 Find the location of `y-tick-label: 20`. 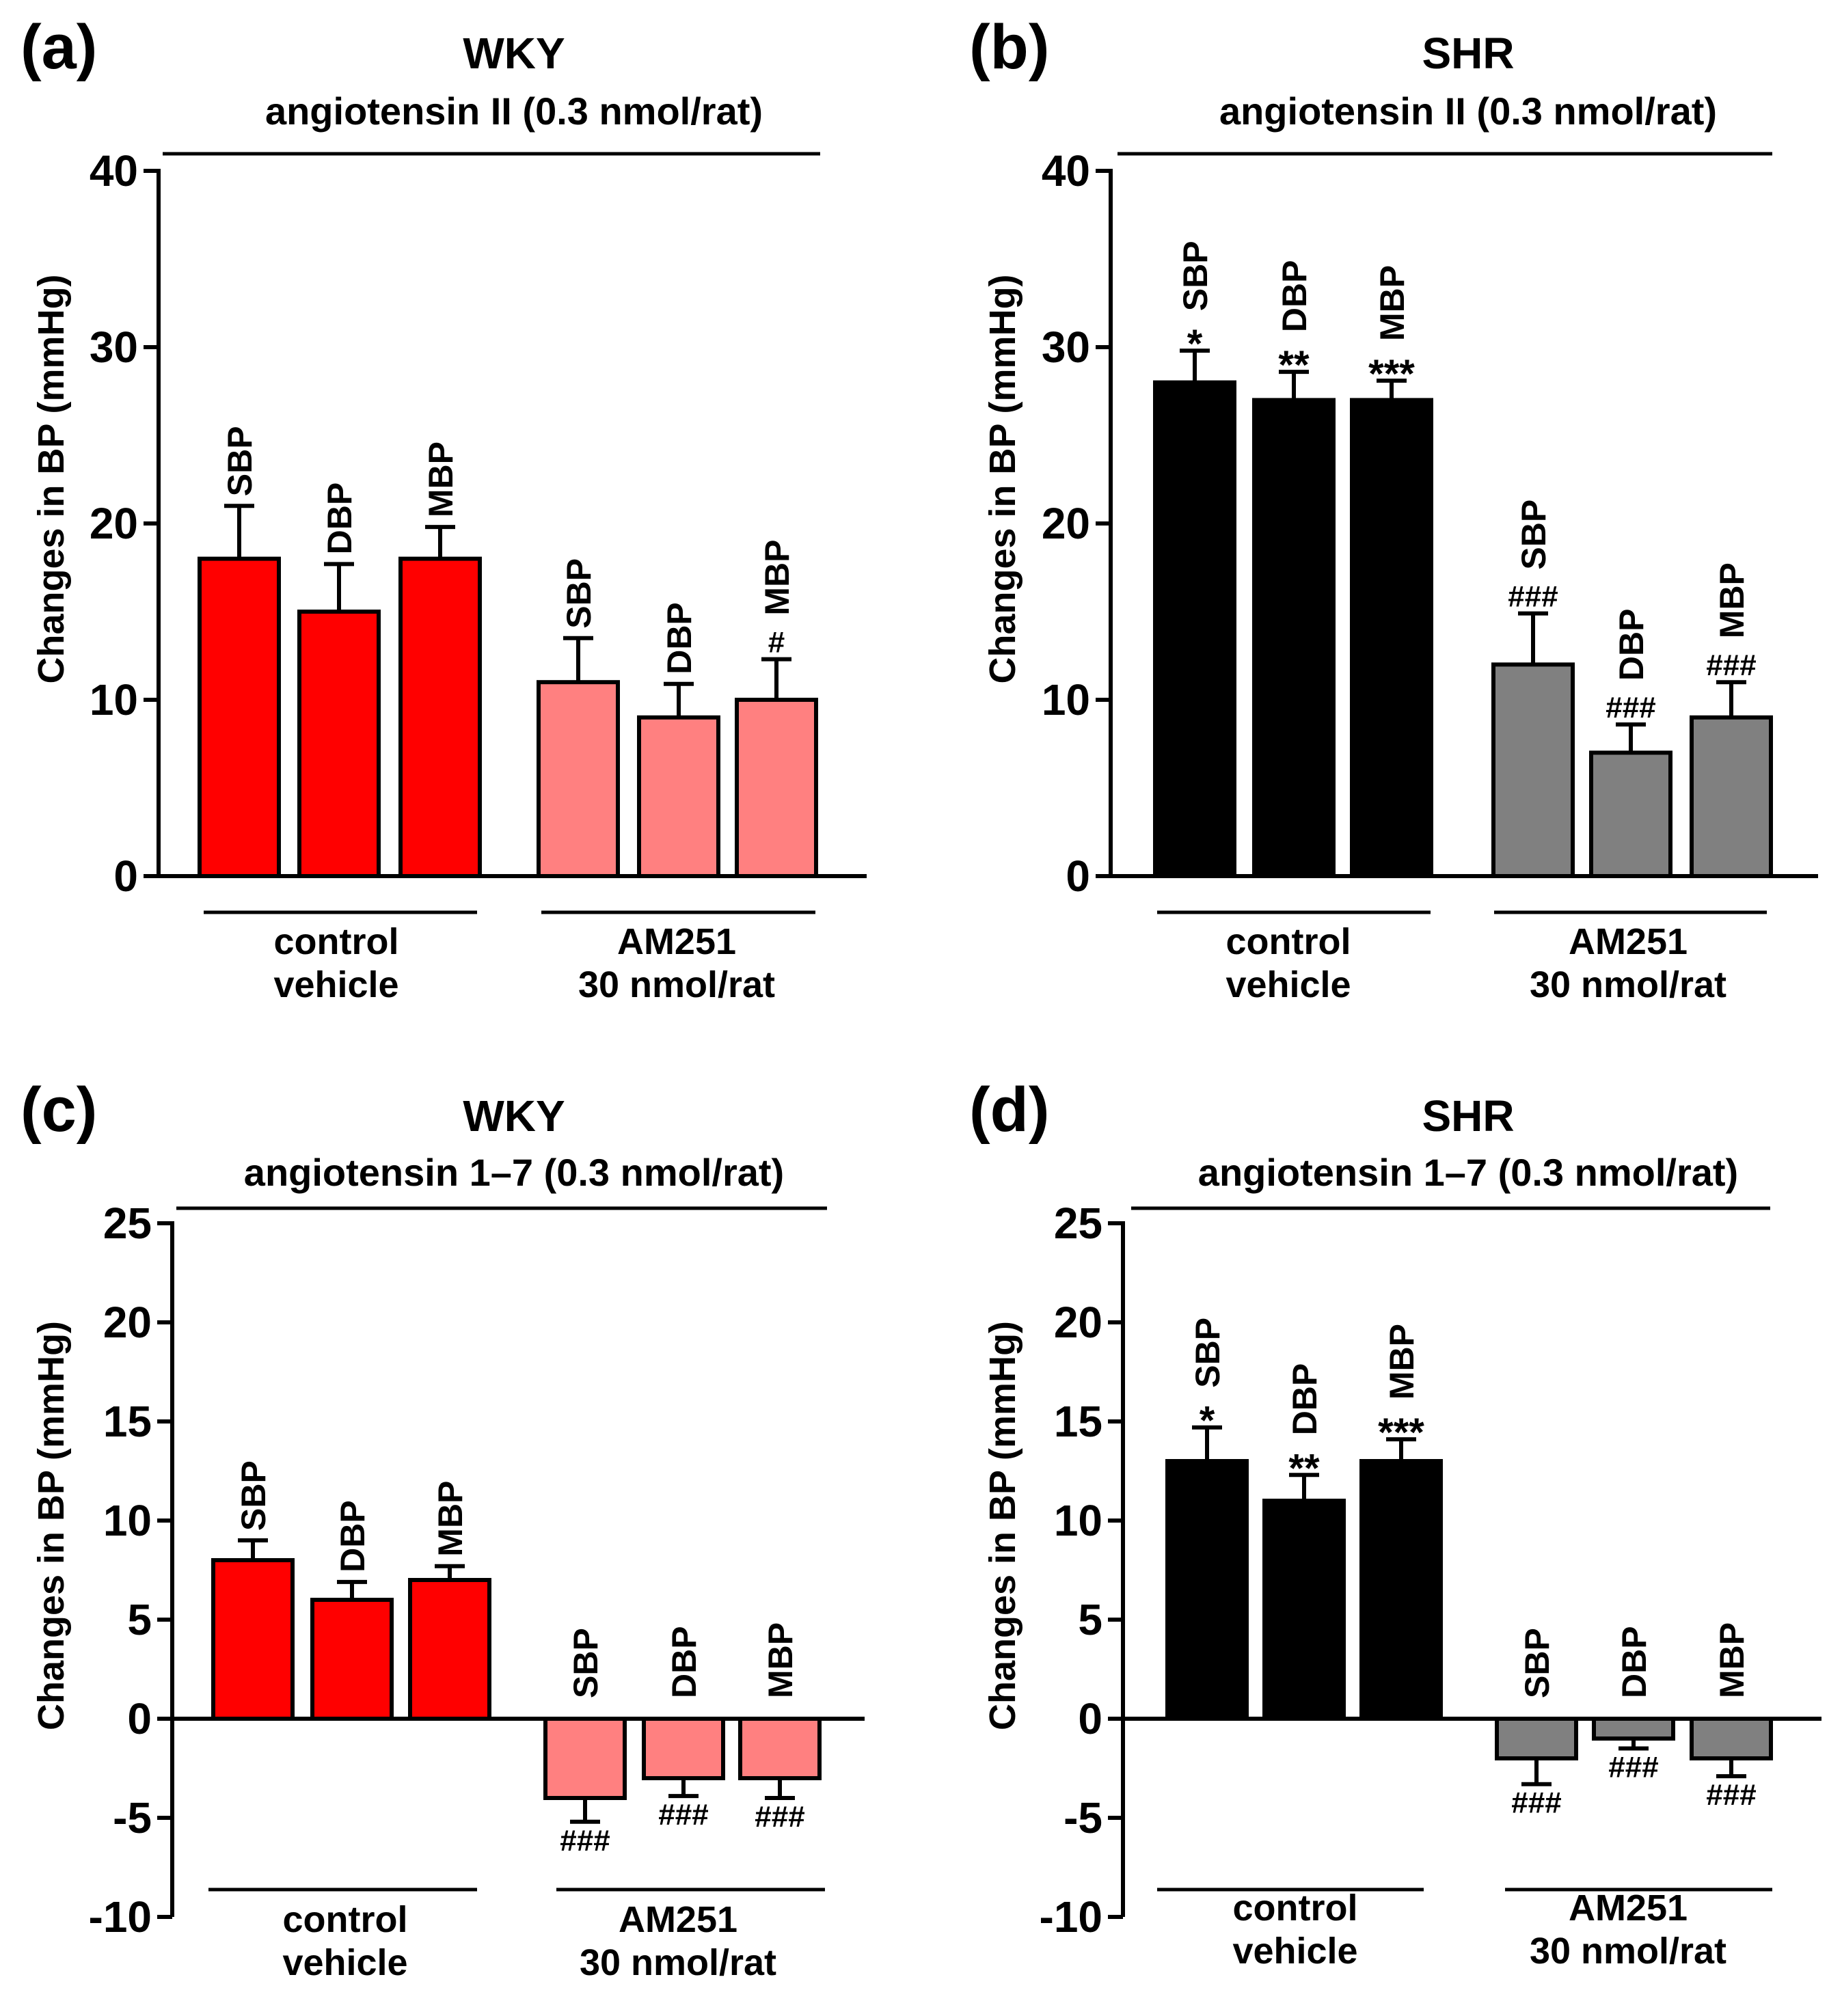

y-tick-label: 20 is located at coordinates (1078, 1322).